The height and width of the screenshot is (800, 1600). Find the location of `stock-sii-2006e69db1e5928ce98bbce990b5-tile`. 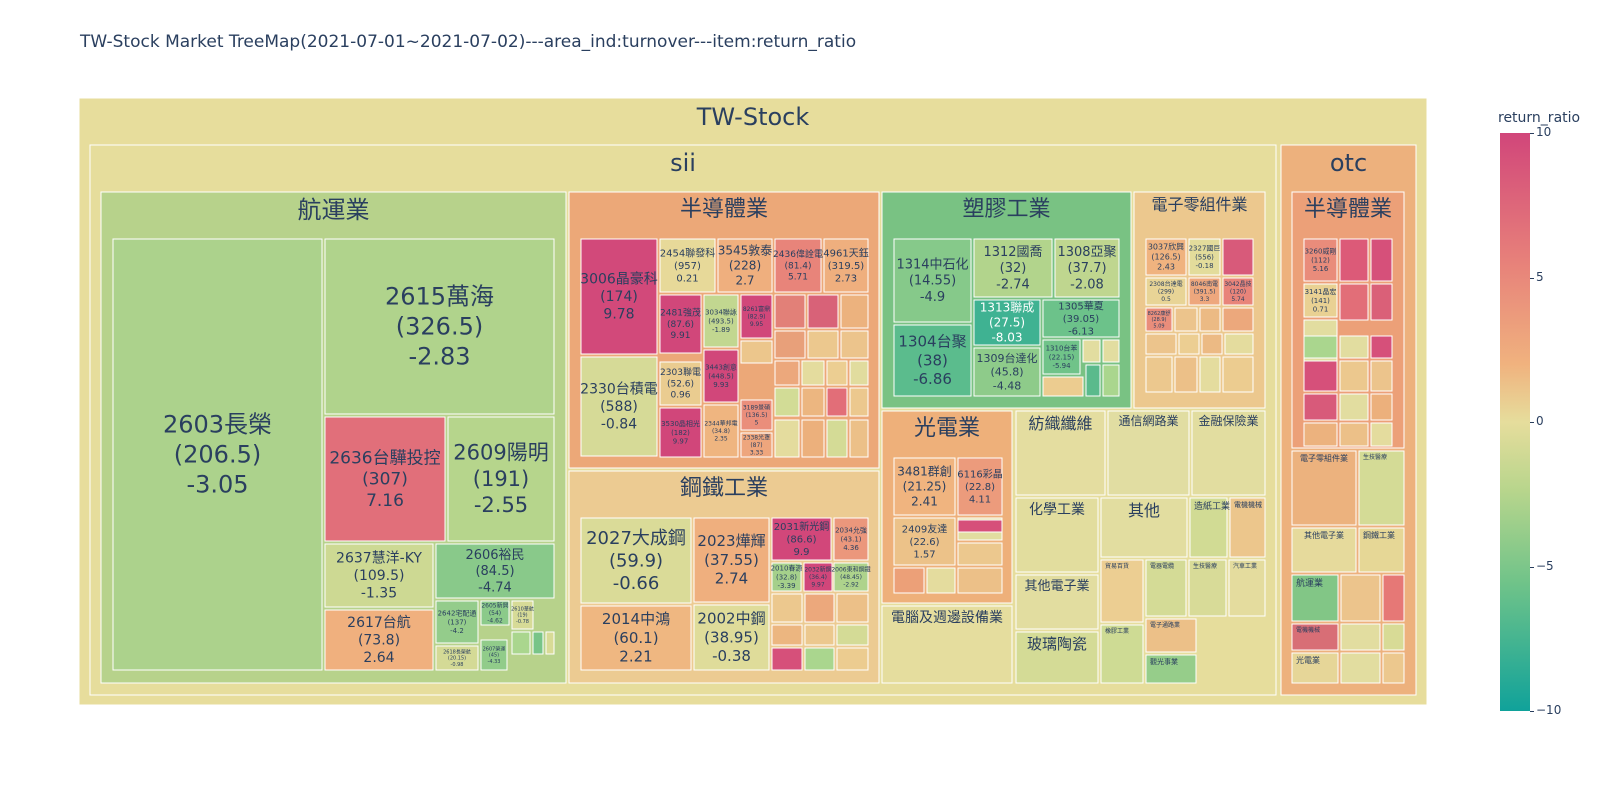

stock-sii-2006e69db1e5928ce98bbce990b5-tile is located at coordinates (851, 577).